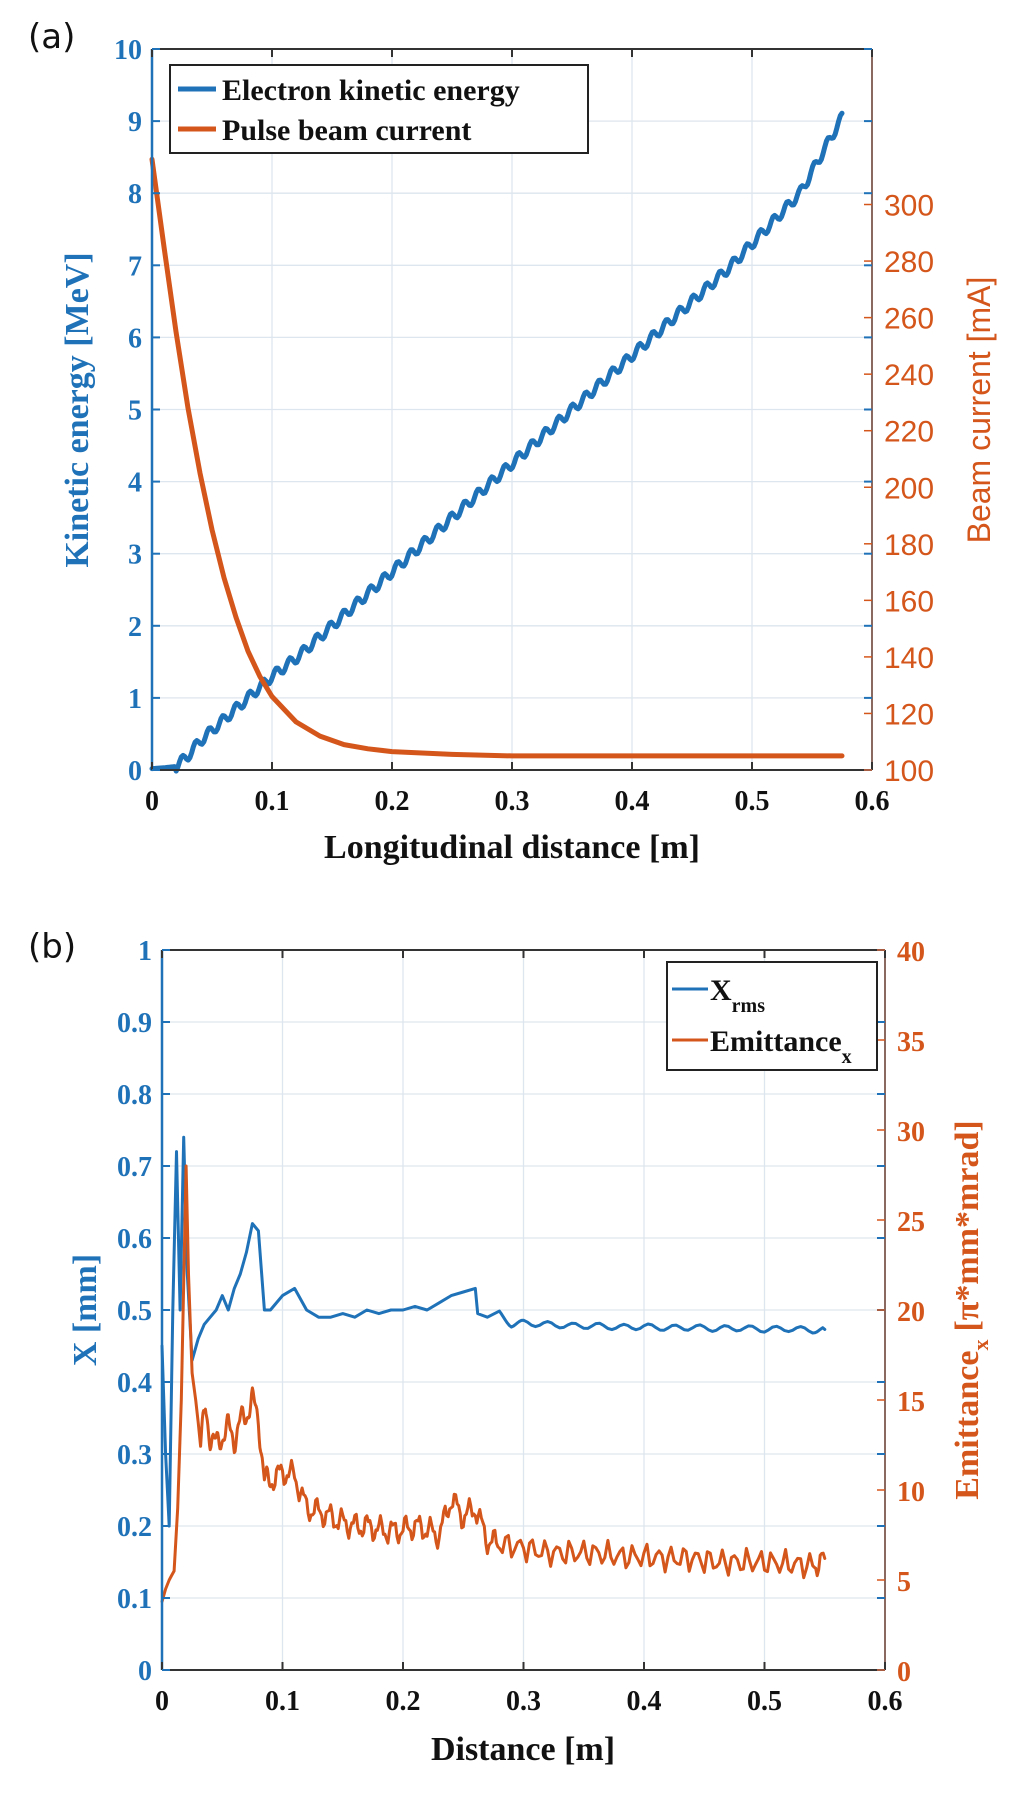 Image resolution: width=1015 pixels, height=1796 pixels. What do you see at coordinates (909, 545) in the screenshot?
I see `y-right-tick-label: 180` at bounding box center [909, 545].